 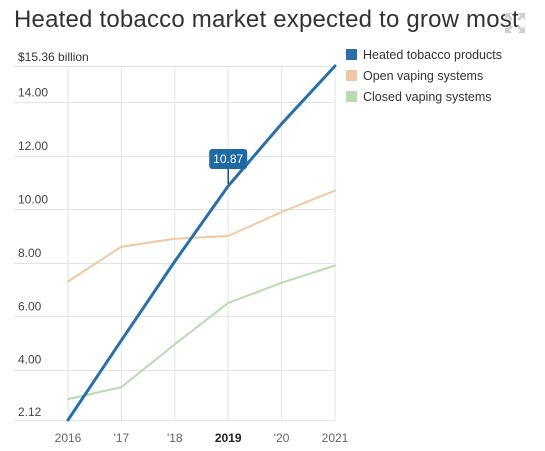 What do you see at coordinates (175, 438) in the screenshot?
I see `x-tick-label: '18` at bounding box center [175, 438].